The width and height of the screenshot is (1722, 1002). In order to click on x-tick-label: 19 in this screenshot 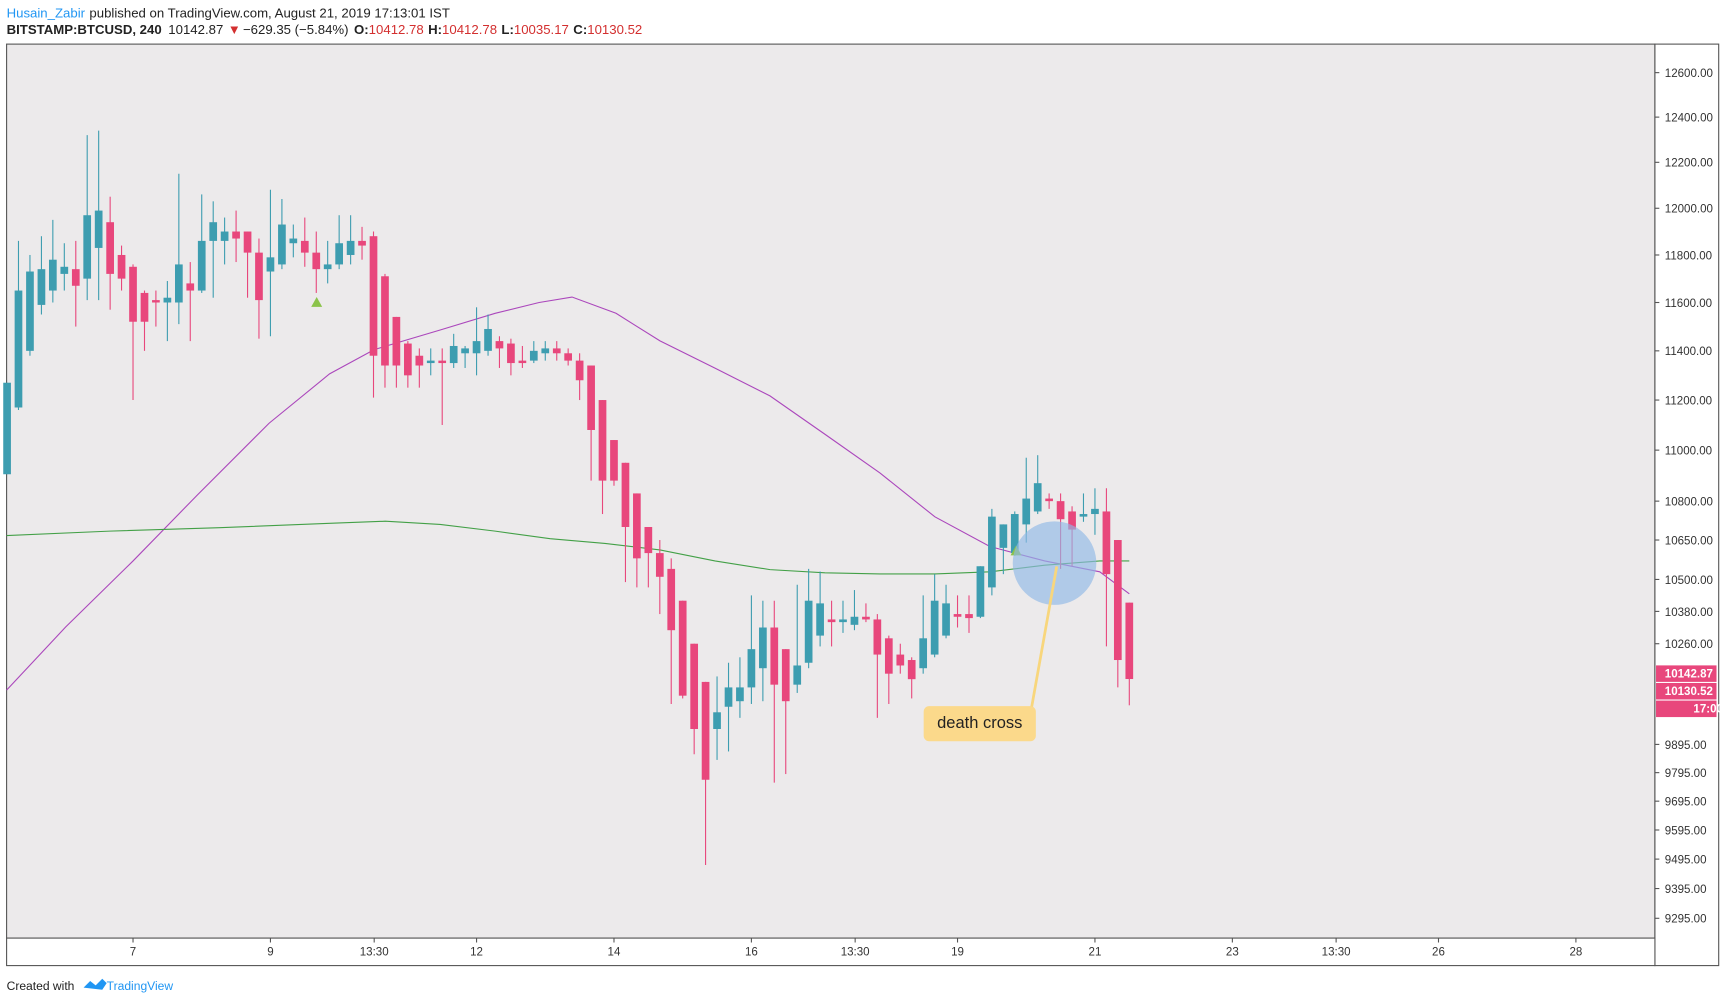, I will do `click(957, 953)`.